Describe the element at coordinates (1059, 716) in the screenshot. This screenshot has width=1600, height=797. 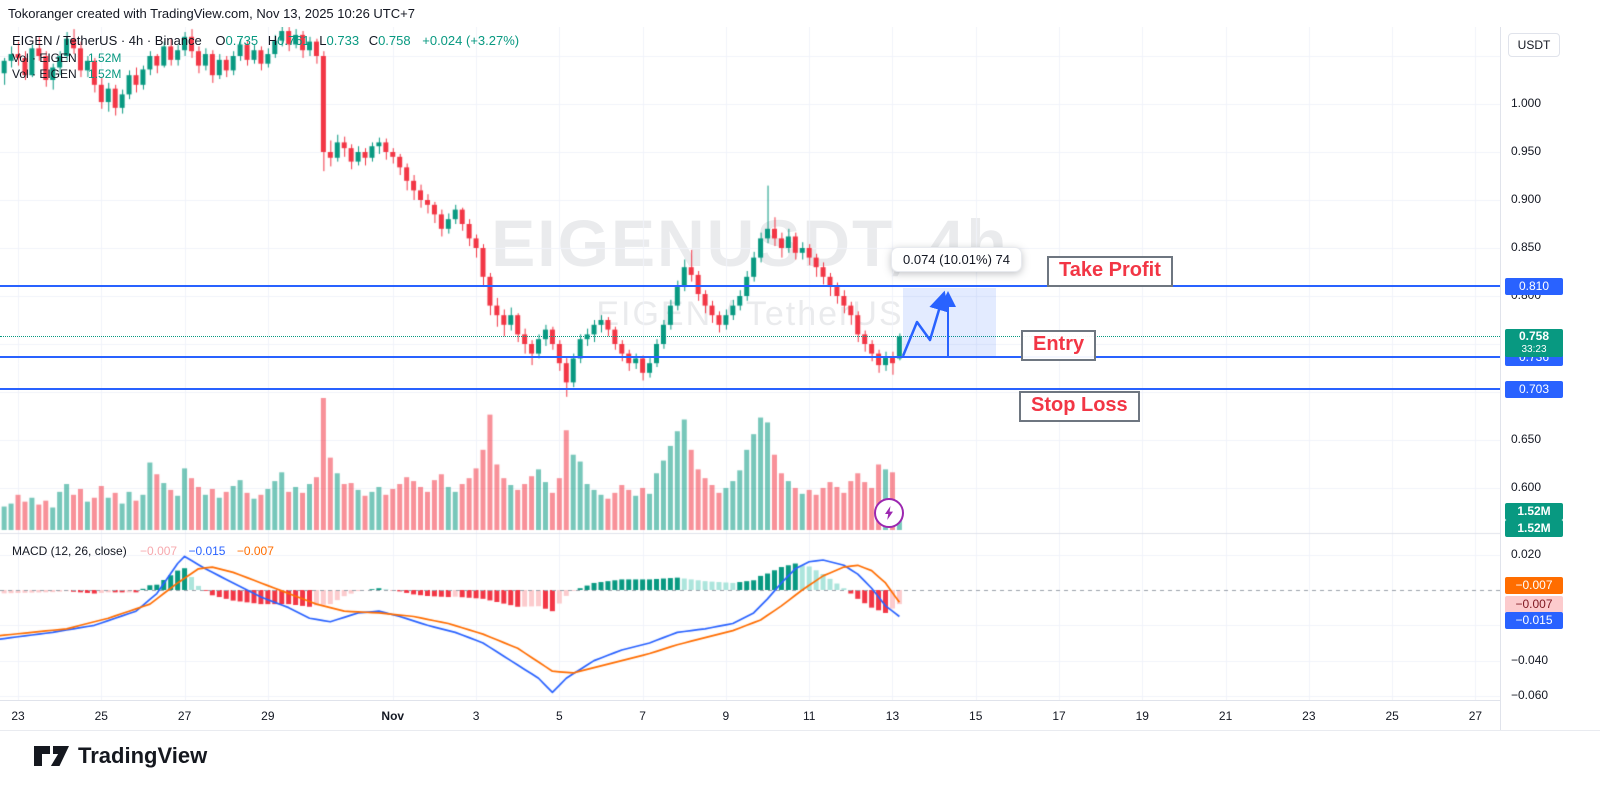
I see `time-axis-label: 17` at that location.